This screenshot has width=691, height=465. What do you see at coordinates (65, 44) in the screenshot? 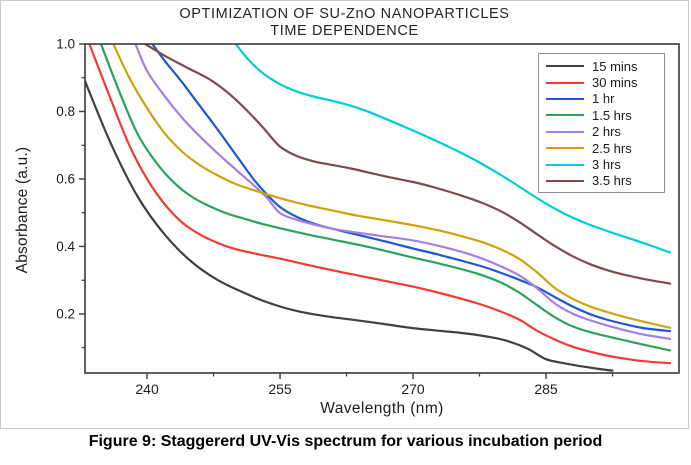
I see `y-tick-label: 1.0` at bounding box center [65, 44].